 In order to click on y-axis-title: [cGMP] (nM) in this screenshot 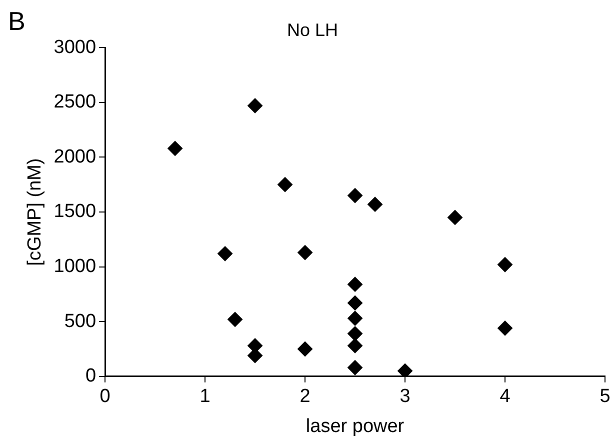, I will do `click(35, 212)`.